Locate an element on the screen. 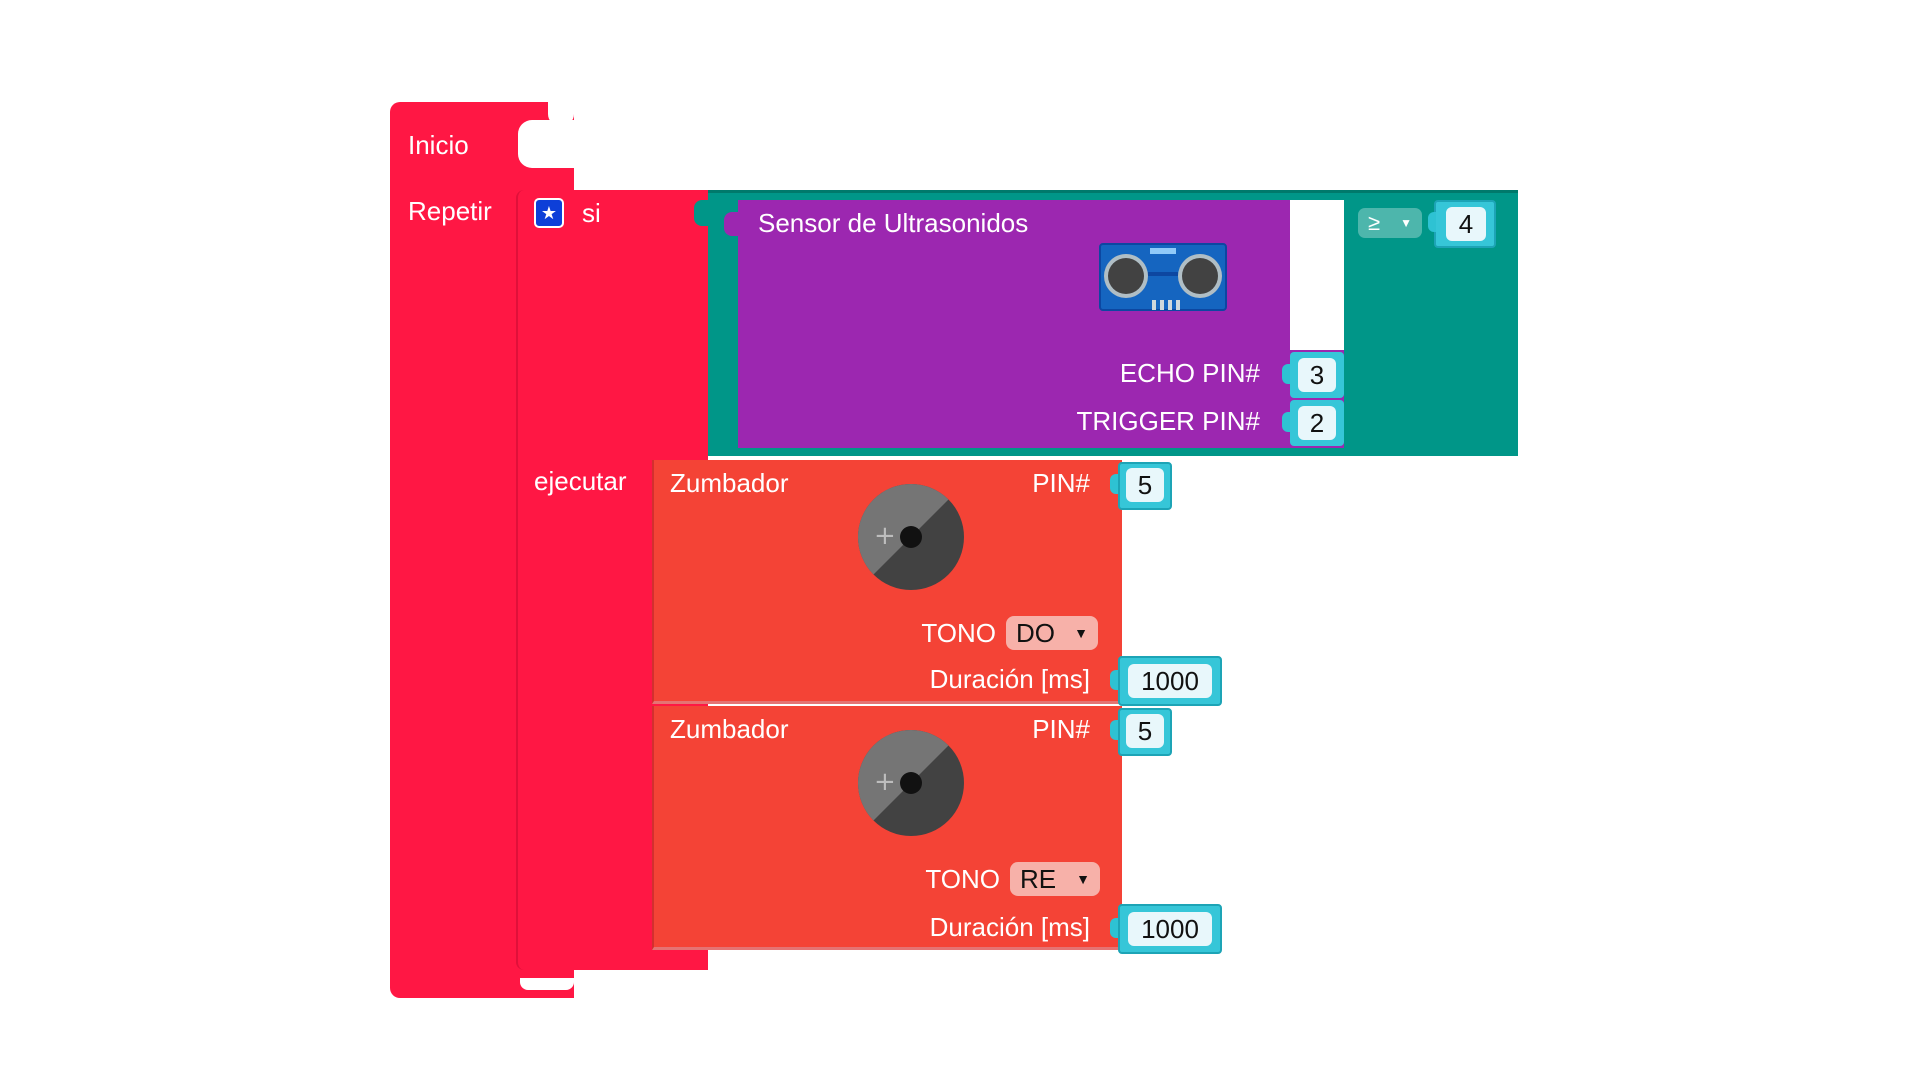 Image resolution: width=1920 pixels, height=1080 pixels. settings-star-icon: ★ is located at coordinates (549, 213).